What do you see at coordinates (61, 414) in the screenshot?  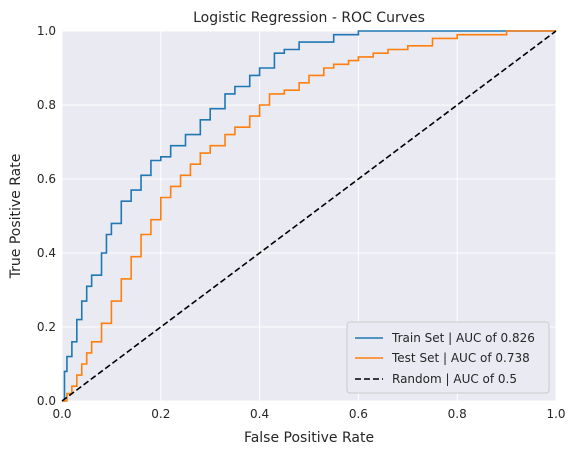 I see `x-tick-label: 0.0` at bounding box center [61, 414].